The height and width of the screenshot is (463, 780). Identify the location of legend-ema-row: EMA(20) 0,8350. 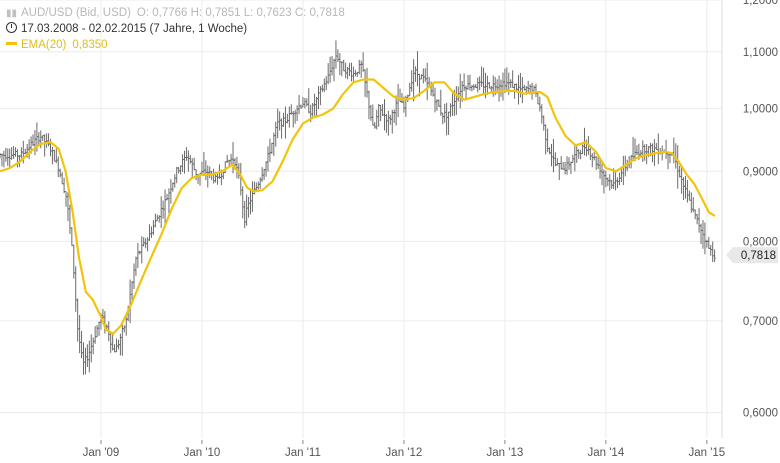
(57, 45).